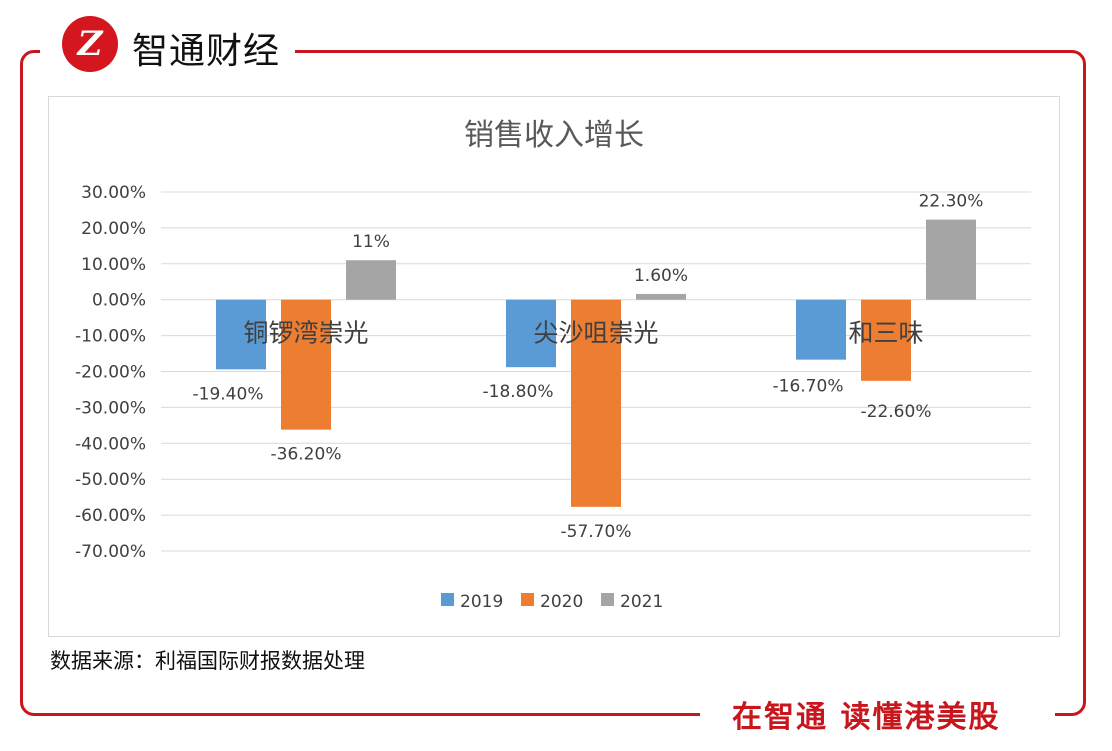 This screenshot has width=1112, height=751. Describe the element at coordinates (90, 44) in the screenshot. I see `brand-logo: Z` at that location.